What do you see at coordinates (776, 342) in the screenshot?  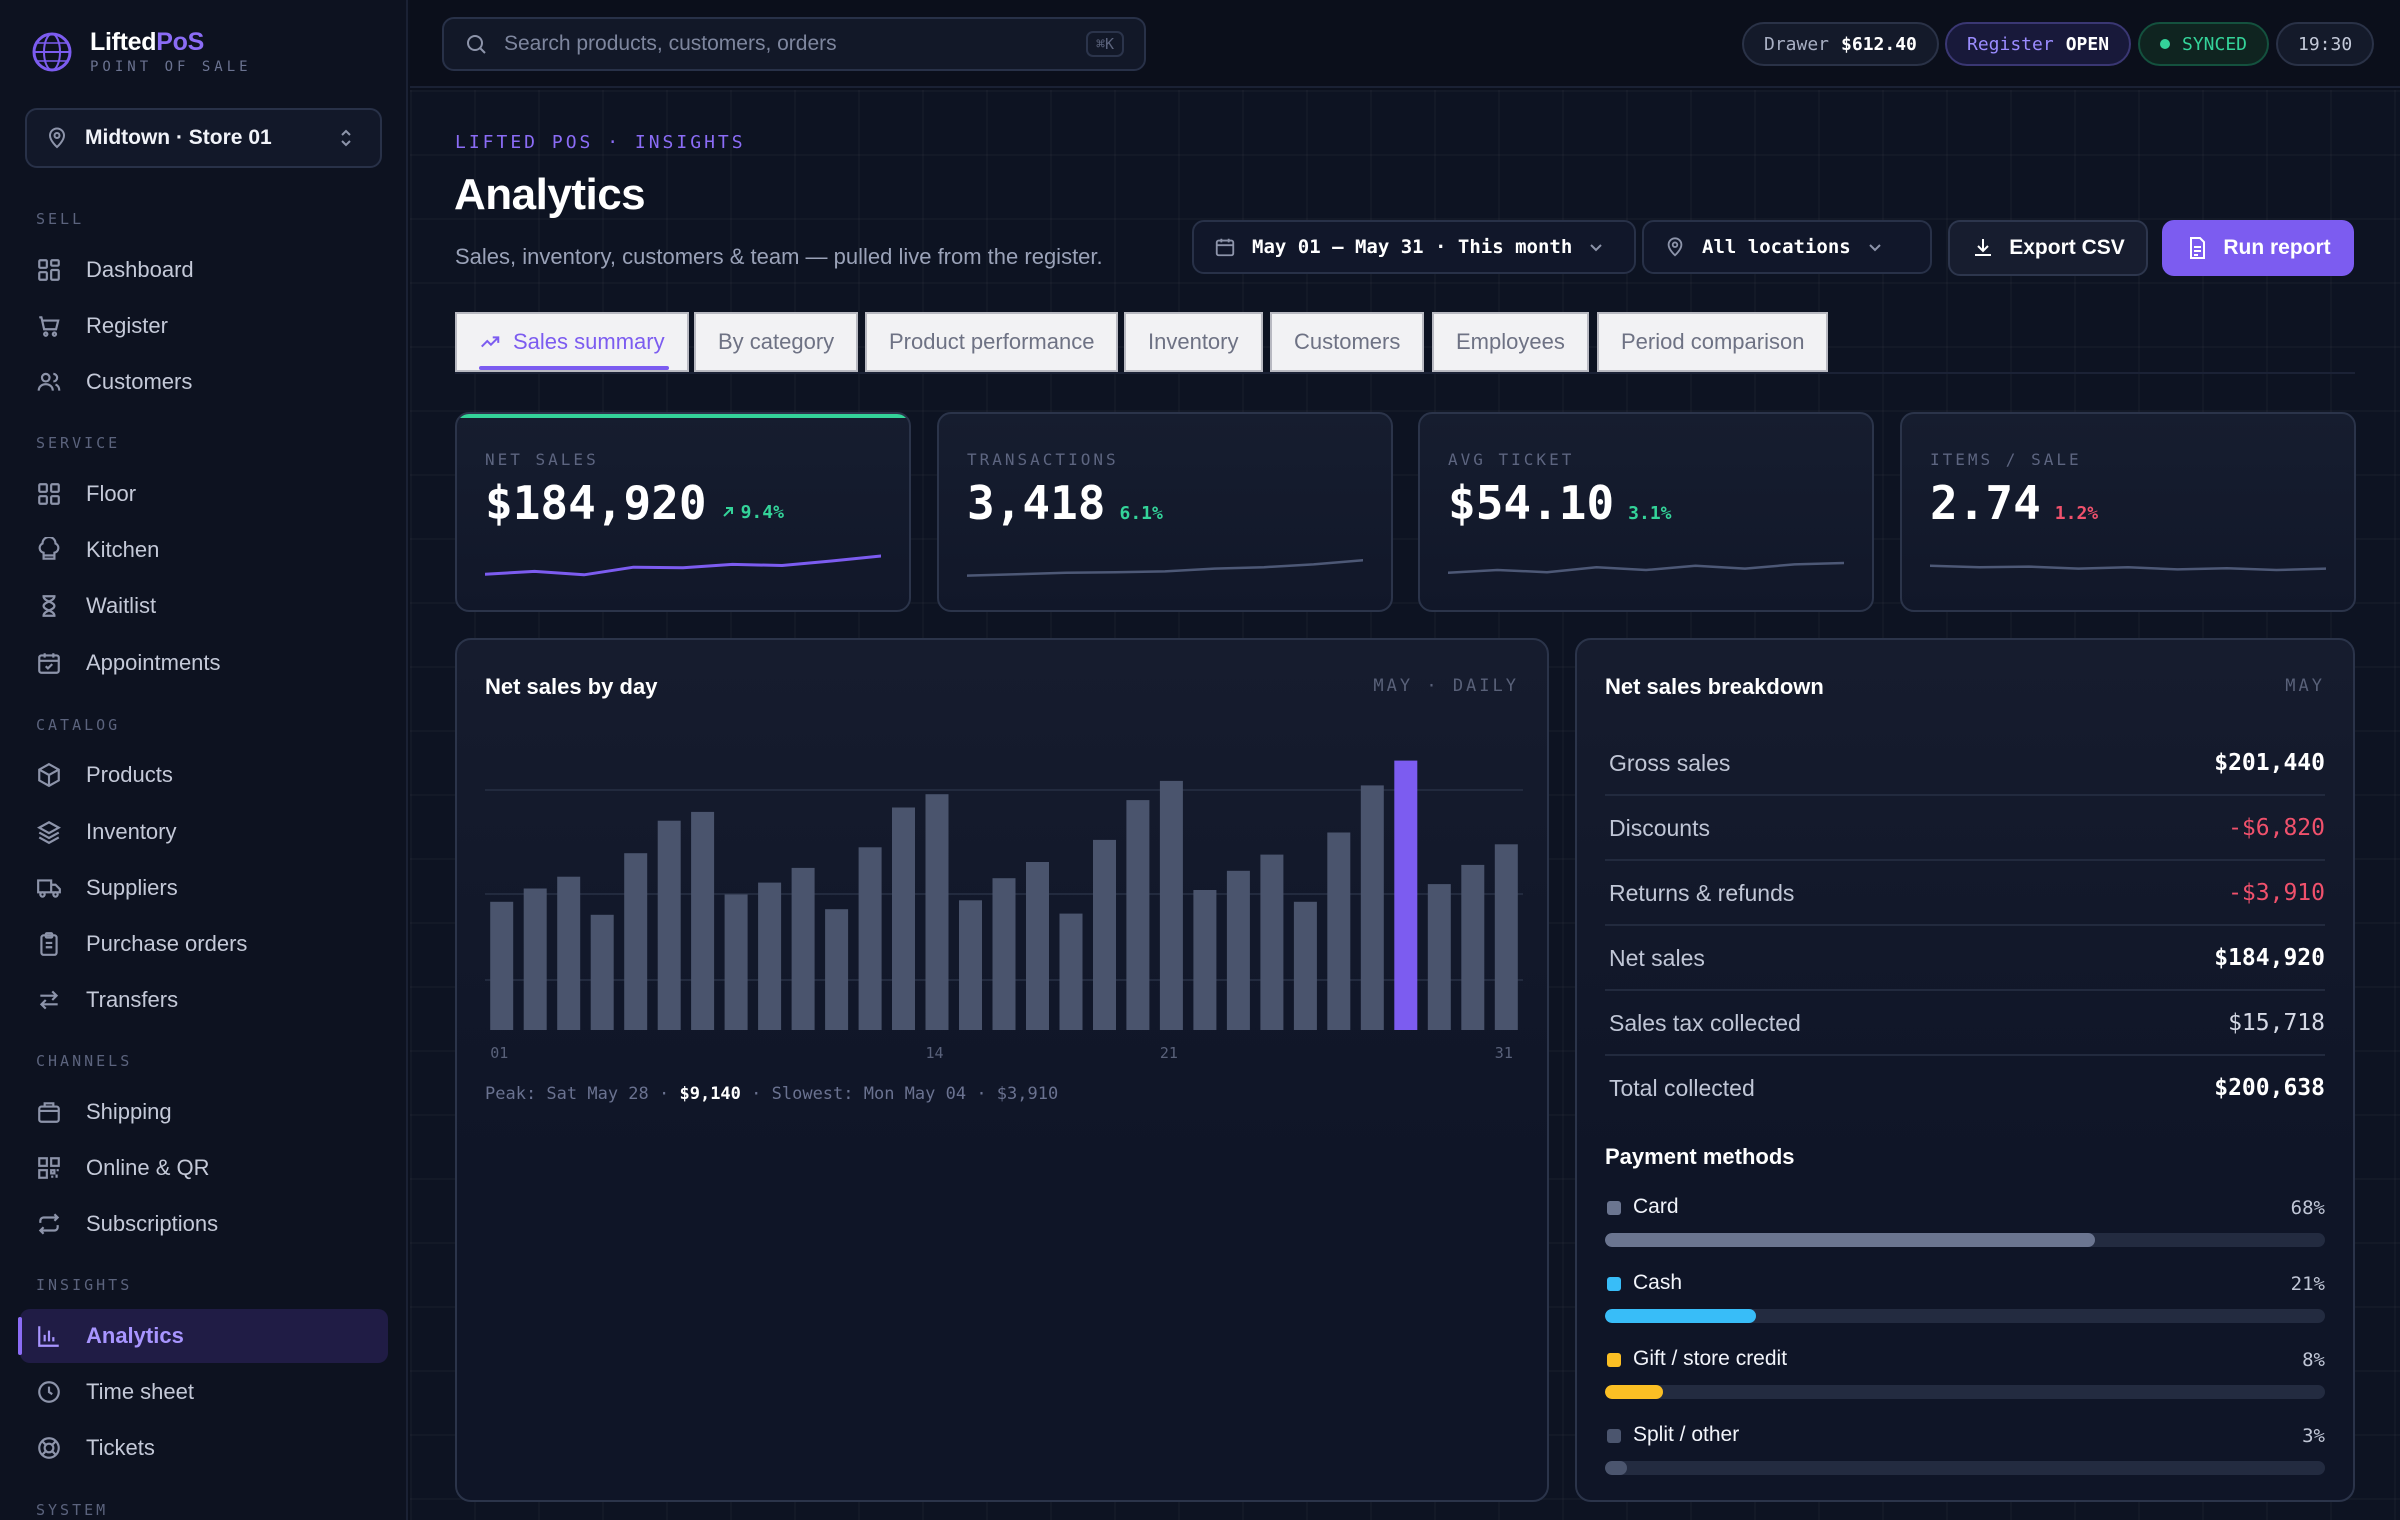 I see `tab-by-category: By category` at bounding box center [776, 342].